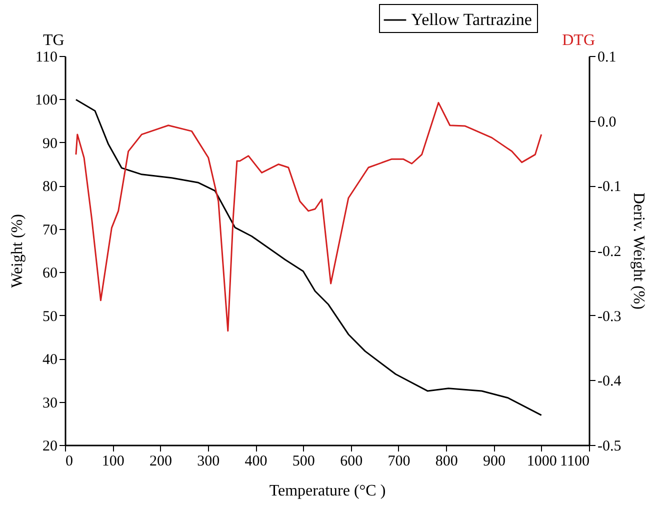 Image resolution: width=666 pixels, height=506 pixels. What do you see at coordinates (256, 462) in the screenshot?
I see `x-tick-label: 400` at bounding box center [256, 462].